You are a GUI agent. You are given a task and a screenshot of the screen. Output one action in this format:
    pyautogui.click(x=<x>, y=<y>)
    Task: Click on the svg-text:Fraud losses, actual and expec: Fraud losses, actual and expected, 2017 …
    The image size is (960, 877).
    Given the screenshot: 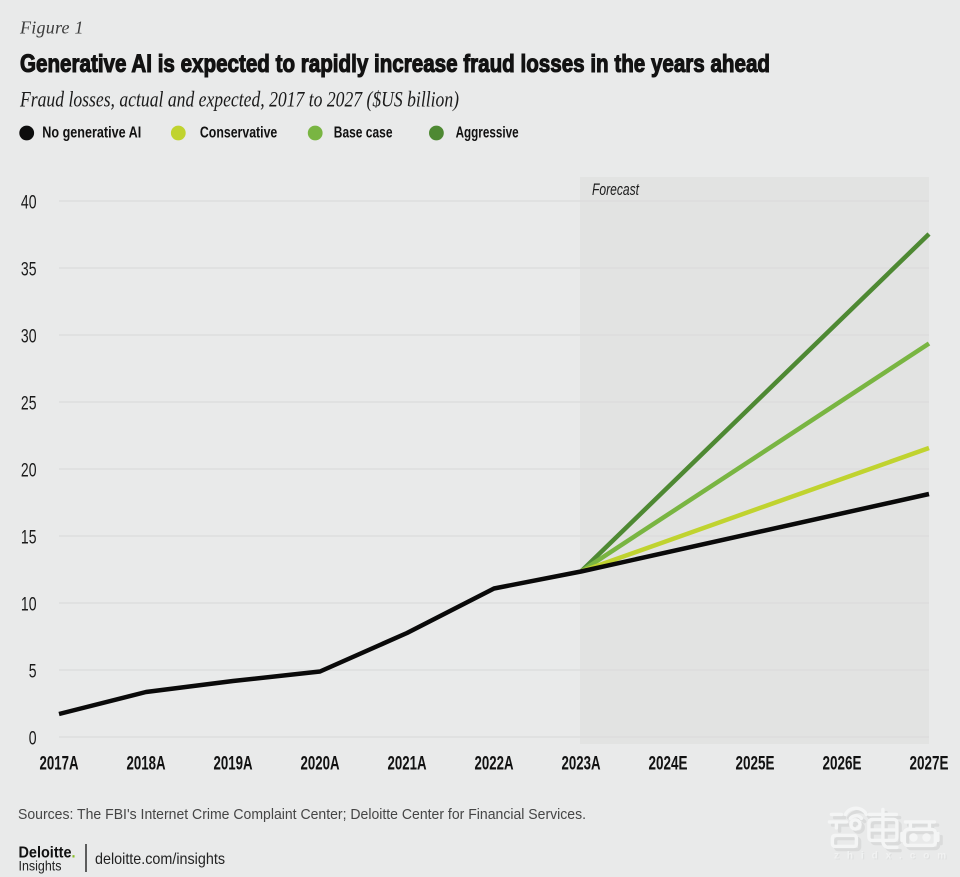 What is the action you would take?
    pyautogui.click(x=239, y=99)
    